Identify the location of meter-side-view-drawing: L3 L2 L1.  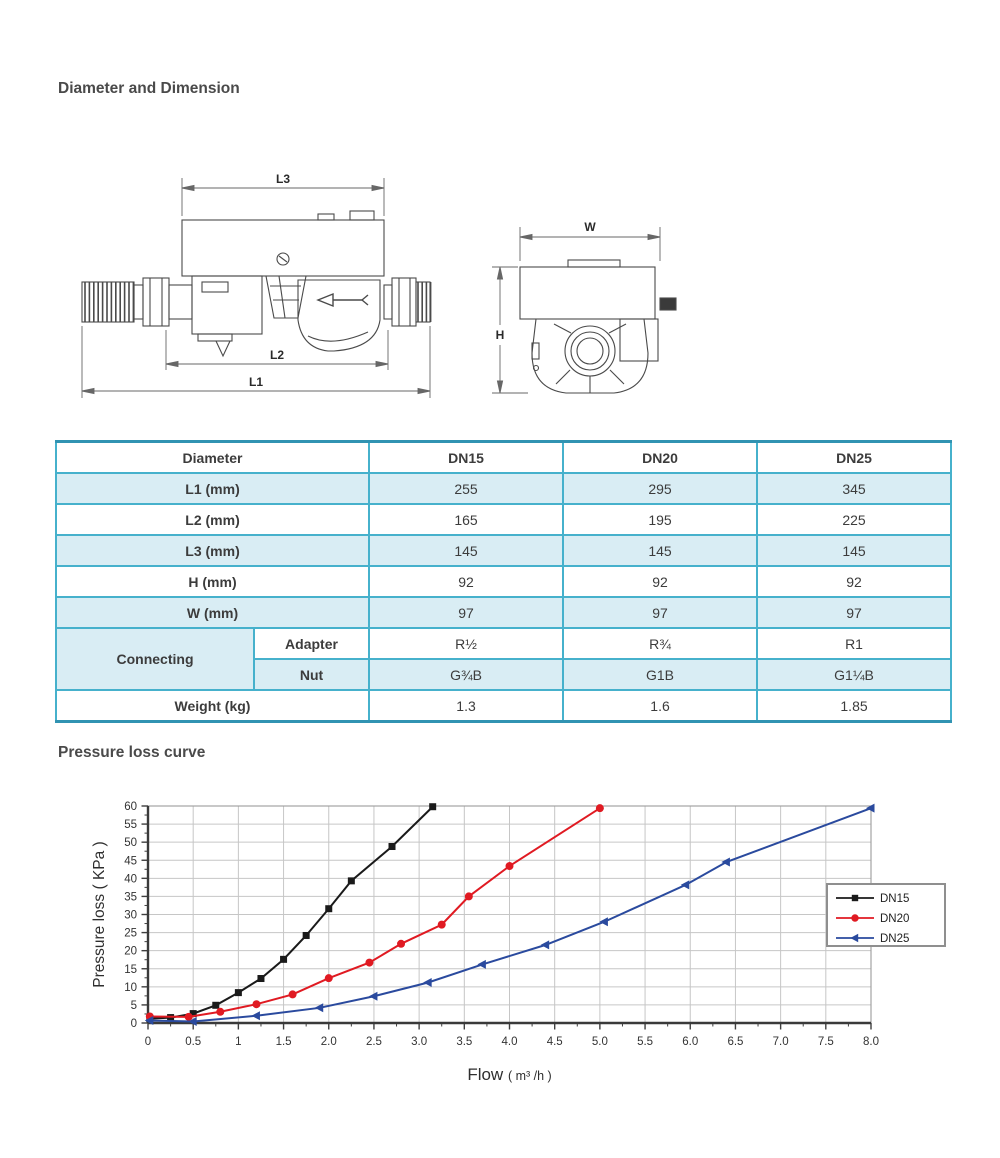
(256, 285).